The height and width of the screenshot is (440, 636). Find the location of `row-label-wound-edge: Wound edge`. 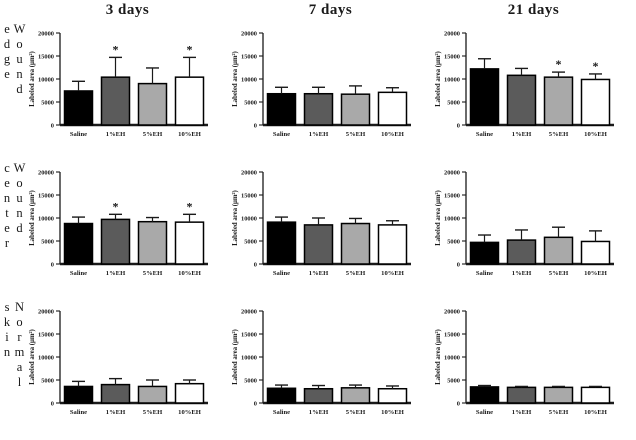

row-label-wound-edge: Wound edge is located at coordinates (13, 59).